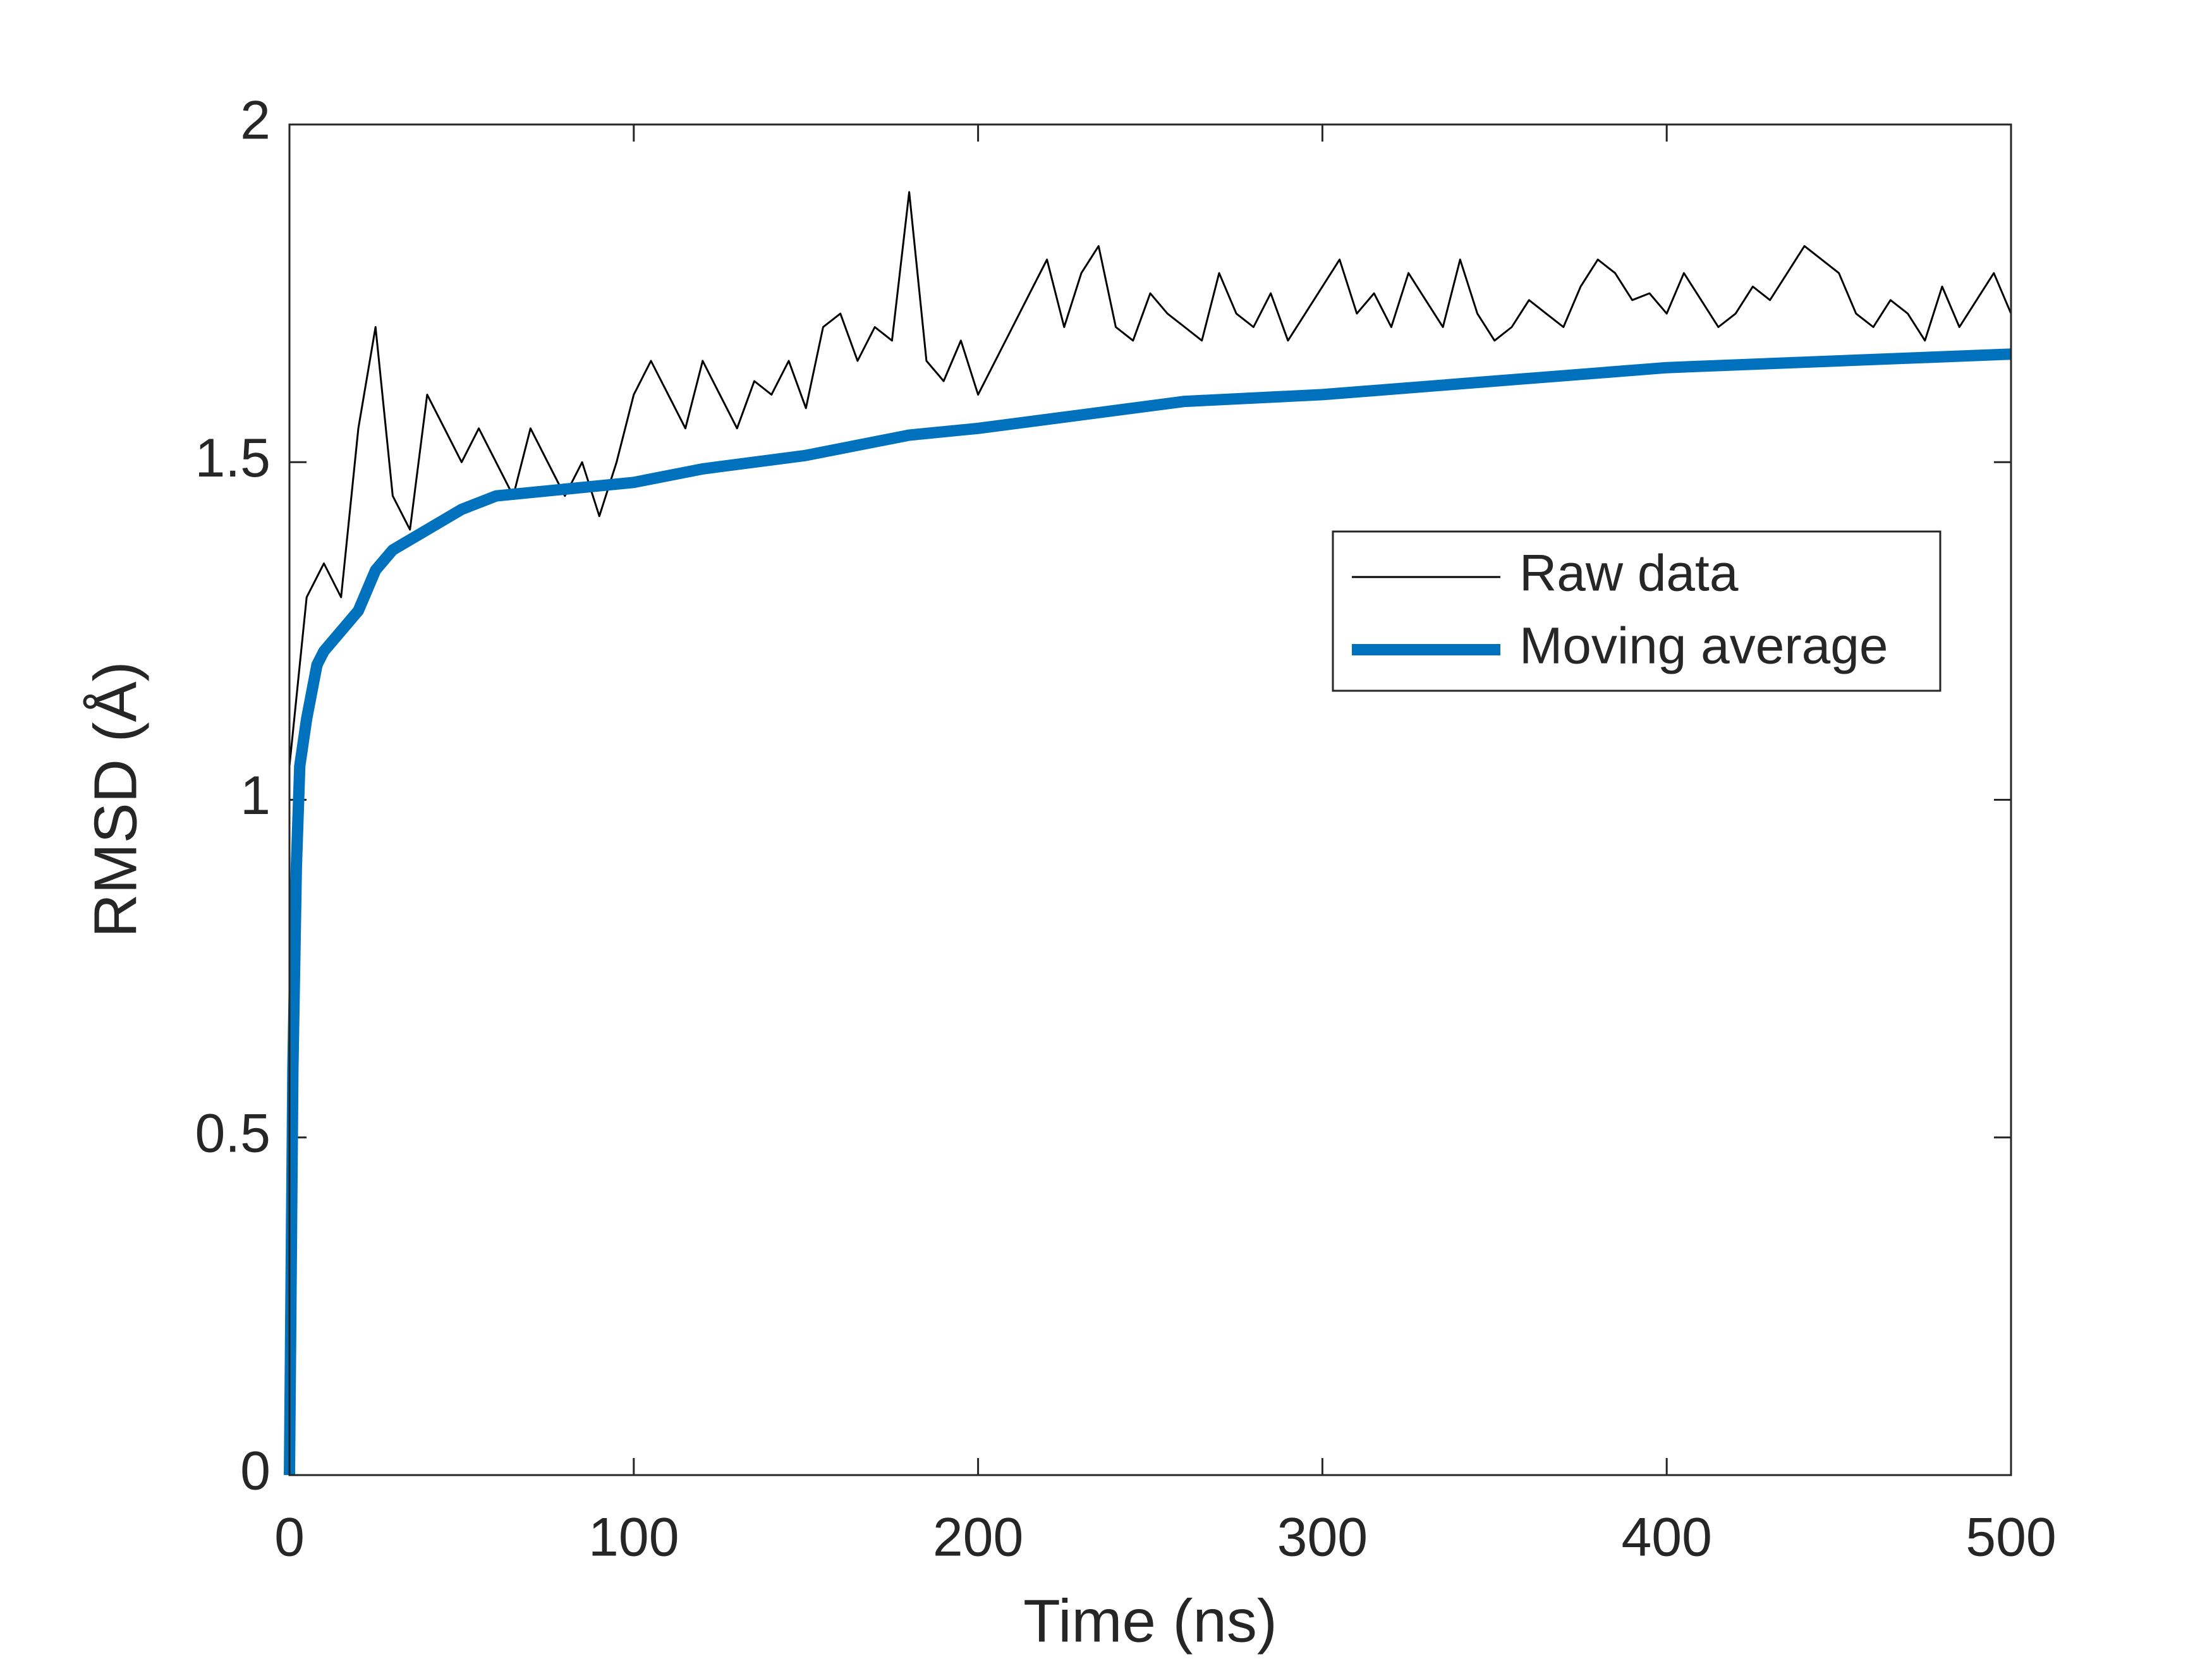 This screenshot has height=1659, width=2212. Describe the element at coordinates (1666, 1537) in the screenshot. I see `x-tick-label: 400` at that location.